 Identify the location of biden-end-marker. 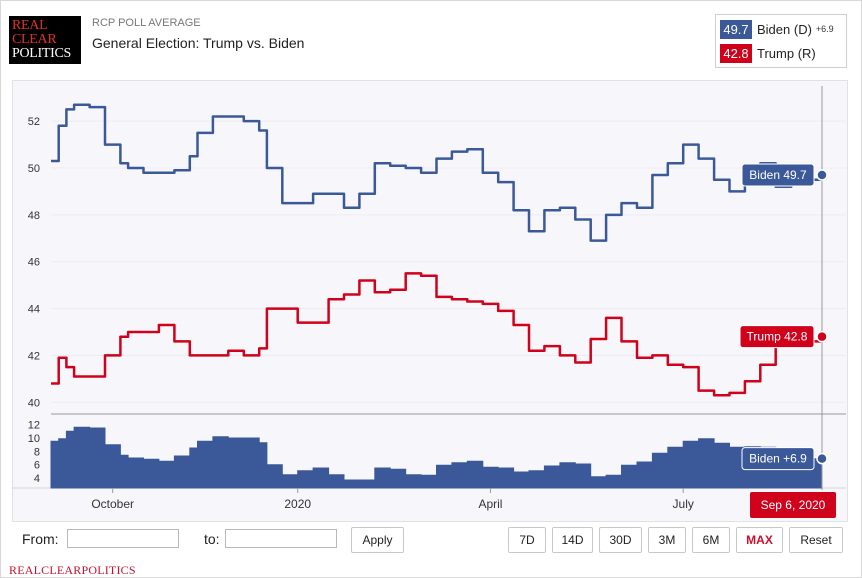
(822, 175).